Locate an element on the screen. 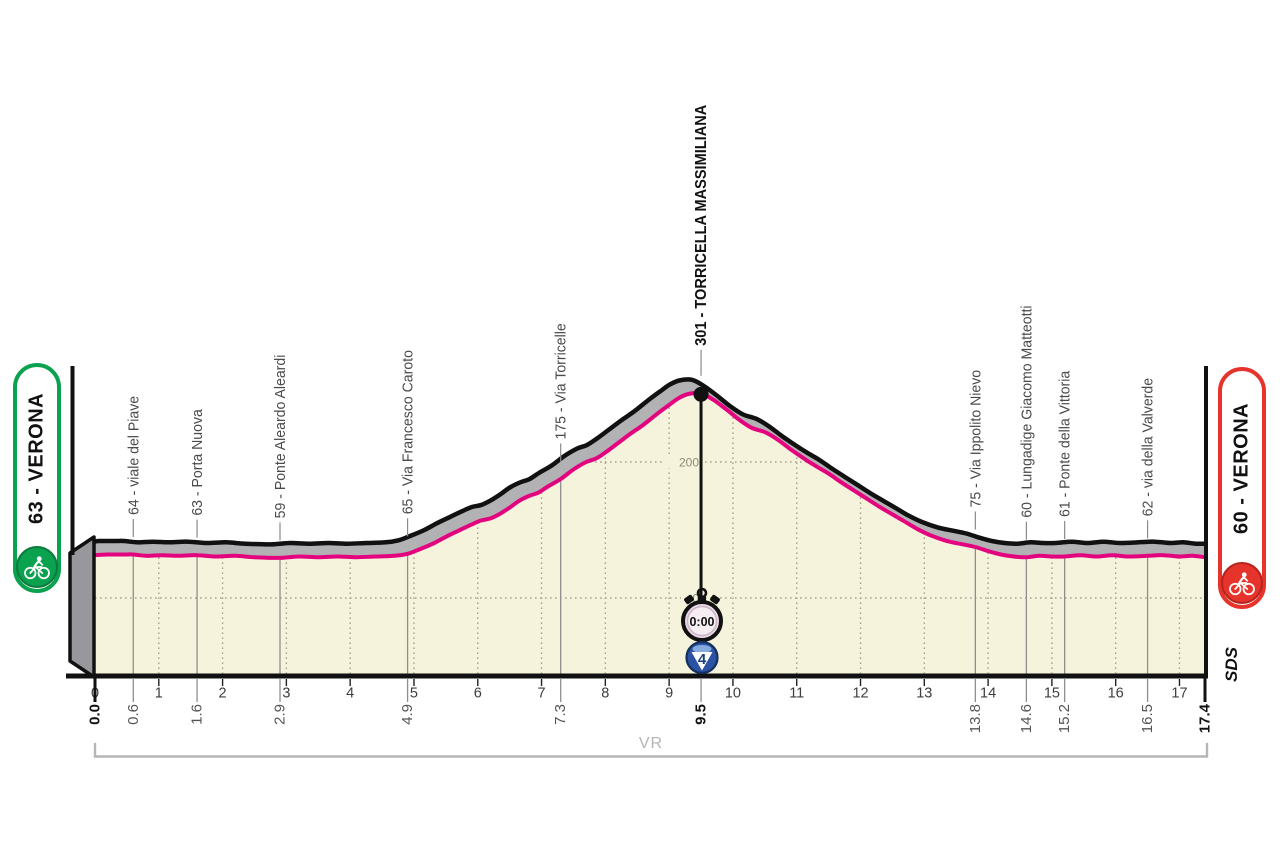 The image size is (1280, 852). category-badge: 4 is located at coordinates (702, 657).